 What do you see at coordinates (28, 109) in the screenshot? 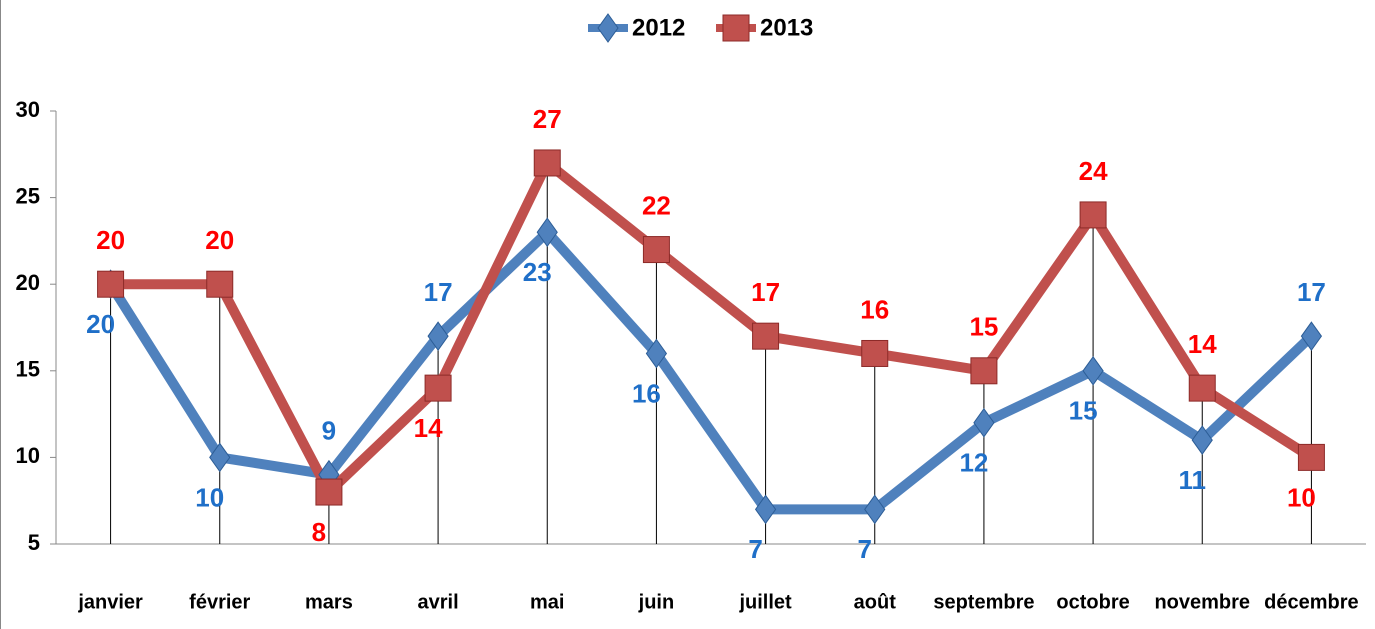
I see `y-tick-label: 30` at bounding box center [28, 109].